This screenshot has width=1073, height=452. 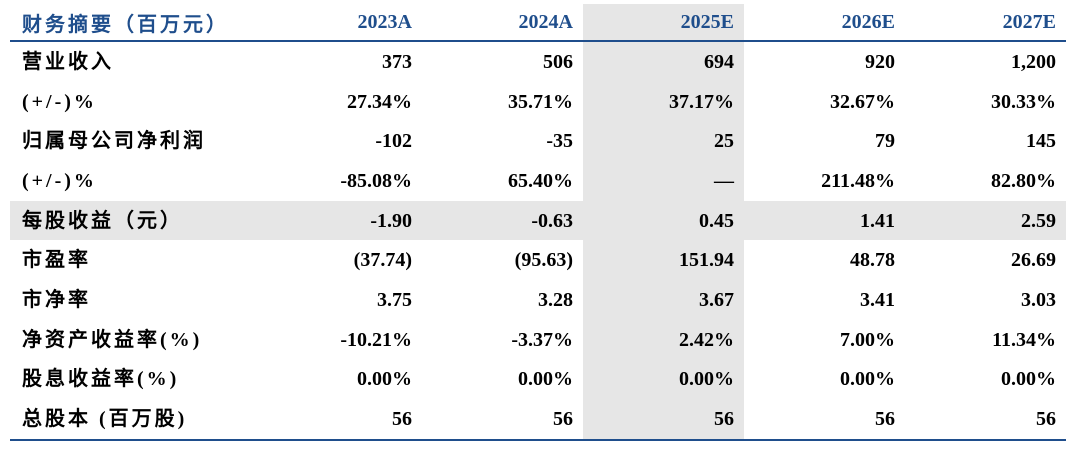 I want to click on table-row-pb: 市净率 3.75 3.28 3.67 3.41 3.03, so click(x=538, y=300).